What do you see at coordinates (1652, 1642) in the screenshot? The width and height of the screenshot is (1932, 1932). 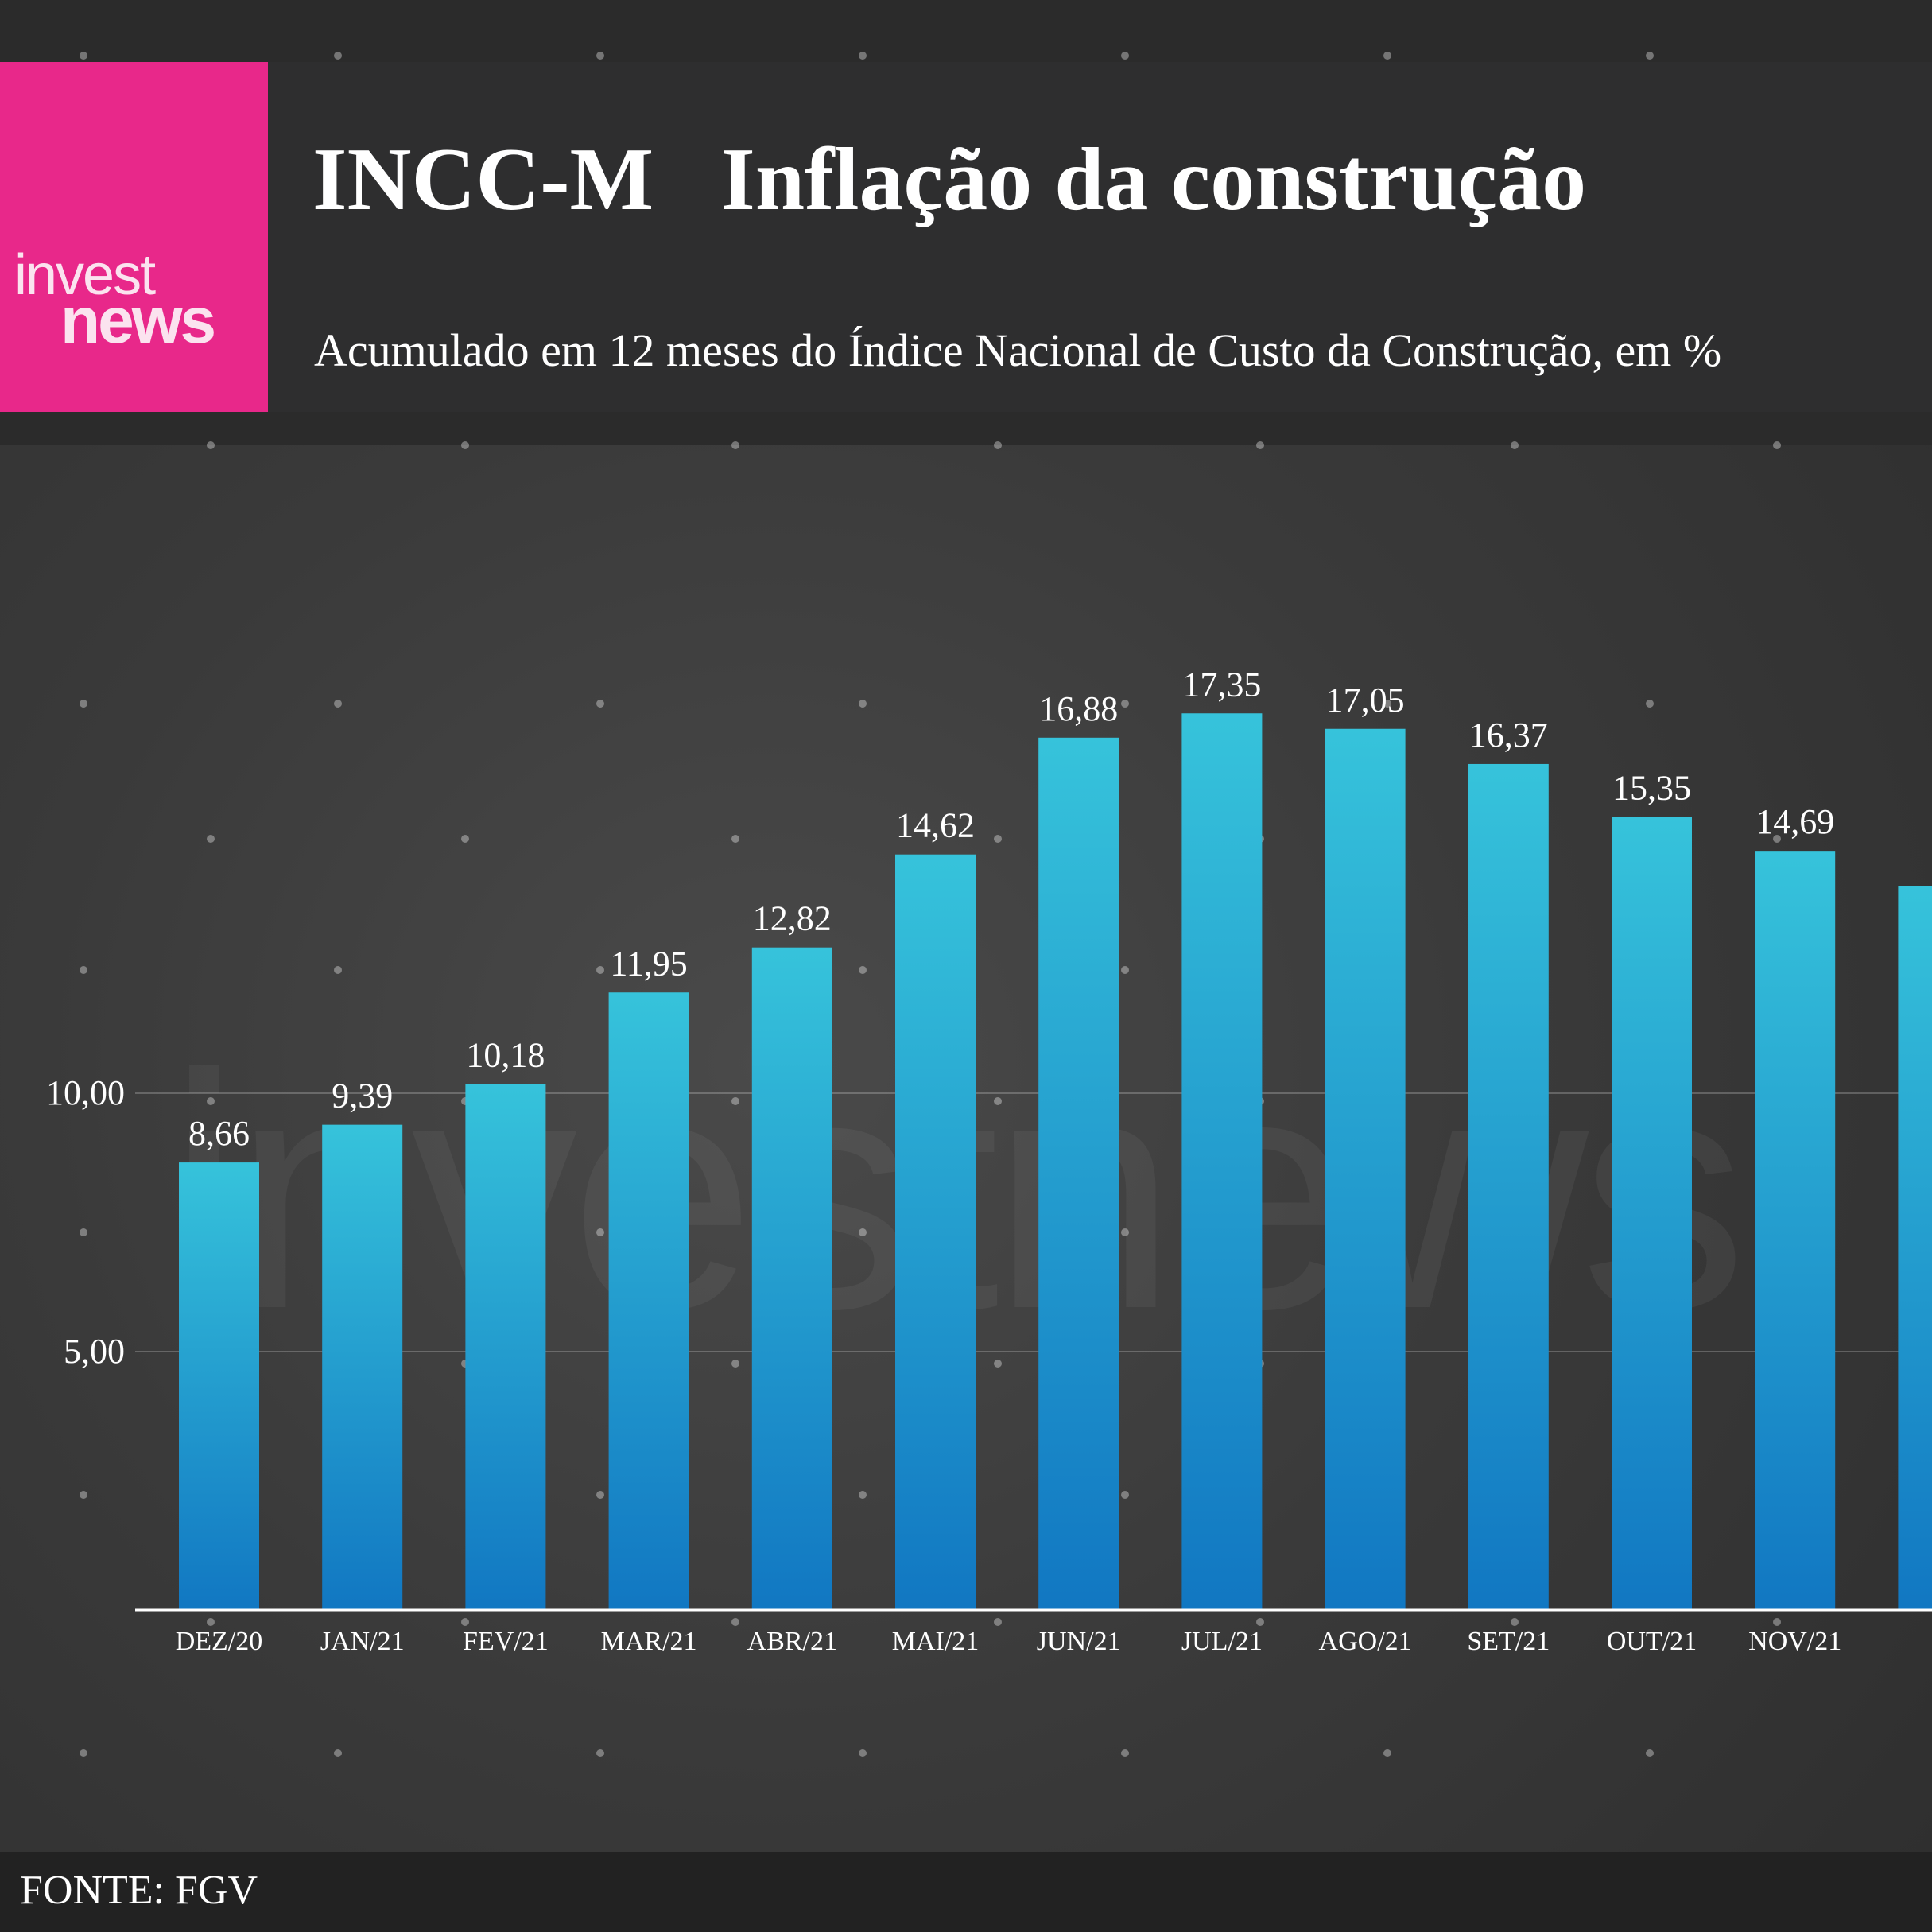 I see `x-tick-label: OUT/21` at bounding box center [1652, 1642].